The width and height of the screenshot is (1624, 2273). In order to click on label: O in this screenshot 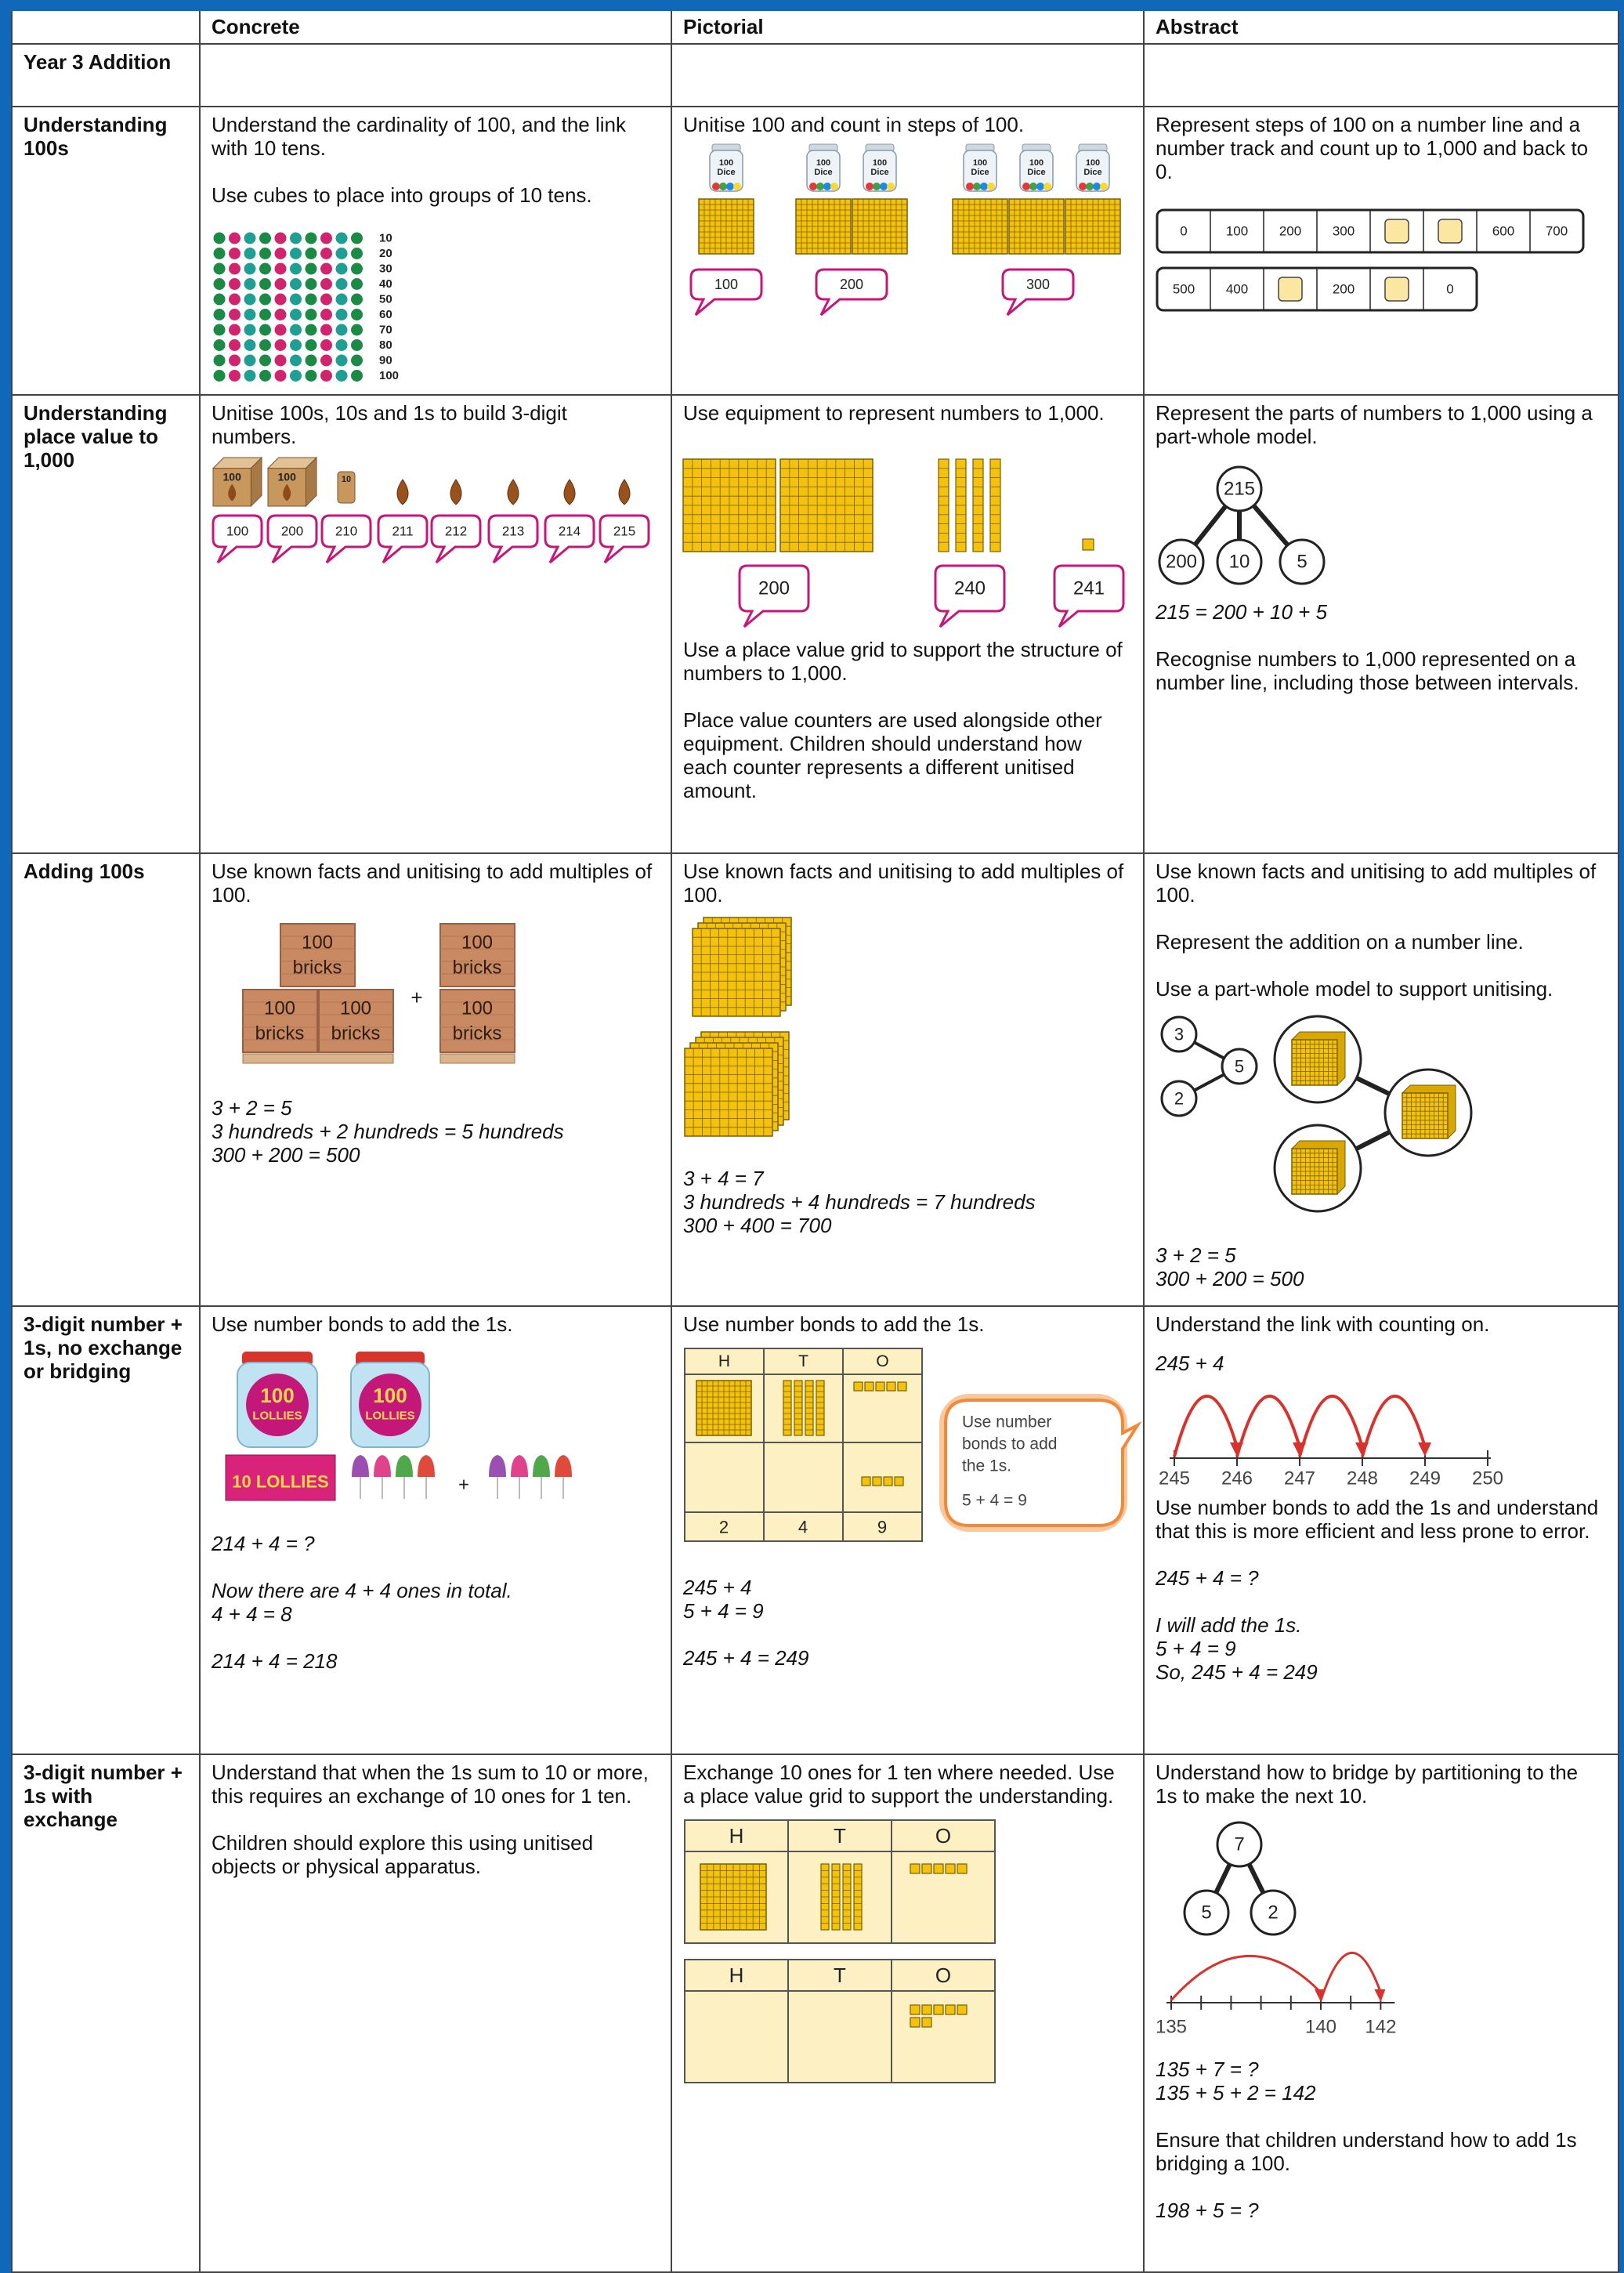, I will do `click(943, 1836)`.